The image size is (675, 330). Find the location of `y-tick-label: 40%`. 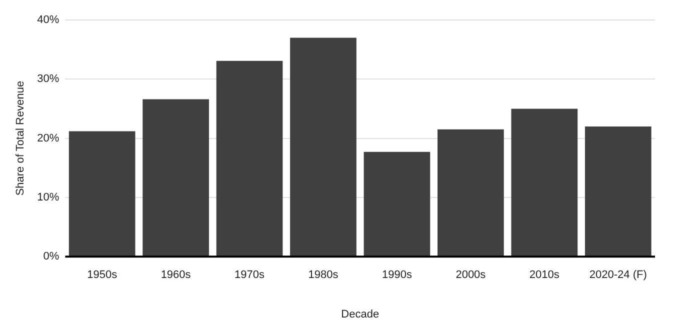

y-tick-label: 40% is located at coordinates (48, 20).